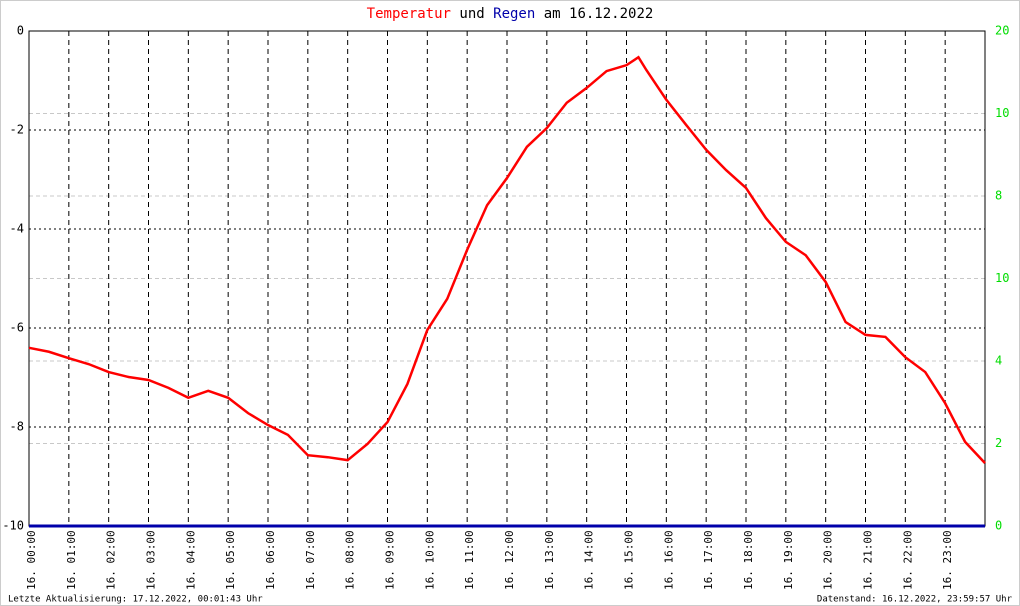 The image size is (1020, 606). Describe the element at coordinates (915, 600) in the screenshot. I see `footer-right: Datenstand: 16.12.2022, 23:59:57 Uhr` at that location.